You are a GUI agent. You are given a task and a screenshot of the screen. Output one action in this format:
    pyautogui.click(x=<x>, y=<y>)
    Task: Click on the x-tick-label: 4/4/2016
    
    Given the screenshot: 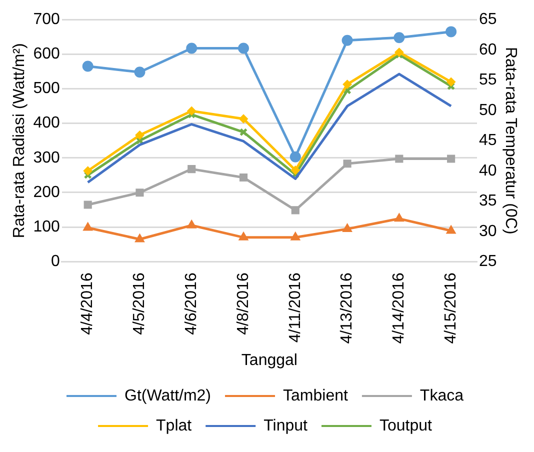 What is the action you would take?
    pyautogui.click(x=87, y=303)
    